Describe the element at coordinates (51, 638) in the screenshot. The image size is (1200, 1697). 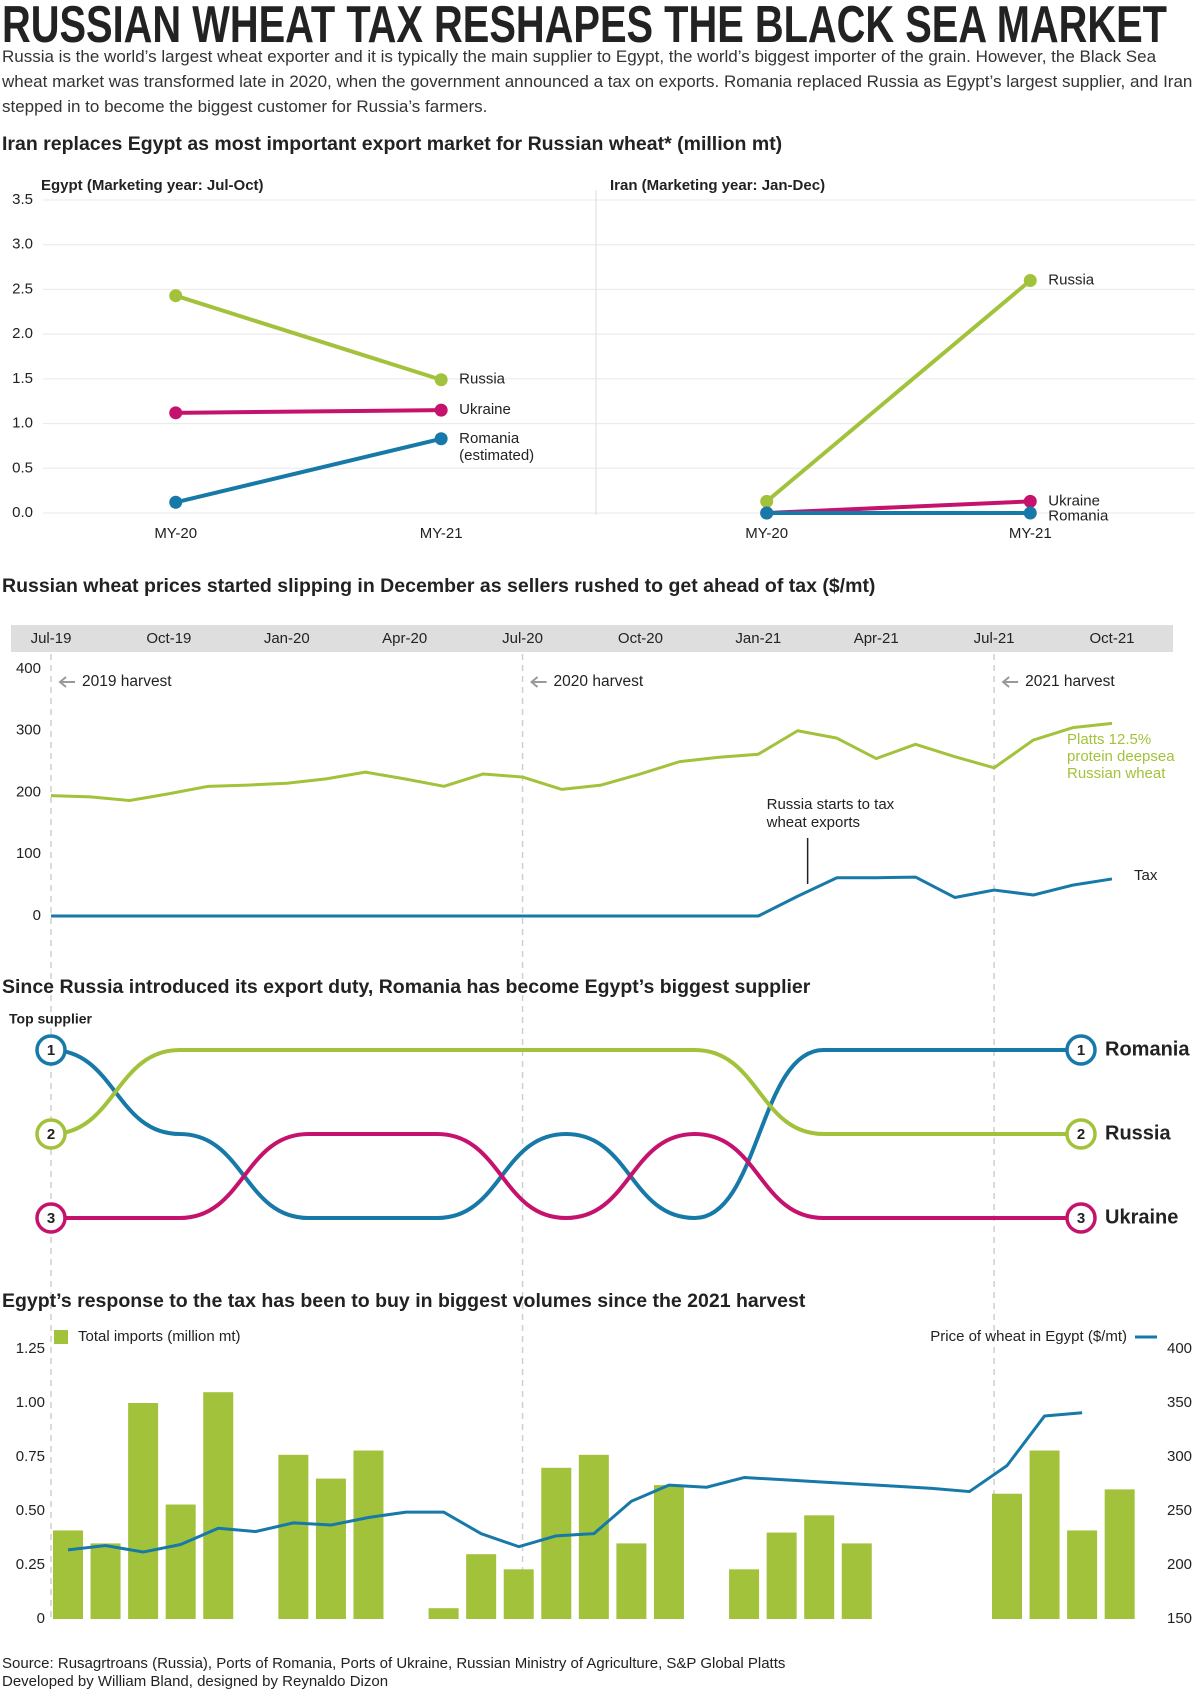
I see `x-tick-label: Jul-19` at that location.